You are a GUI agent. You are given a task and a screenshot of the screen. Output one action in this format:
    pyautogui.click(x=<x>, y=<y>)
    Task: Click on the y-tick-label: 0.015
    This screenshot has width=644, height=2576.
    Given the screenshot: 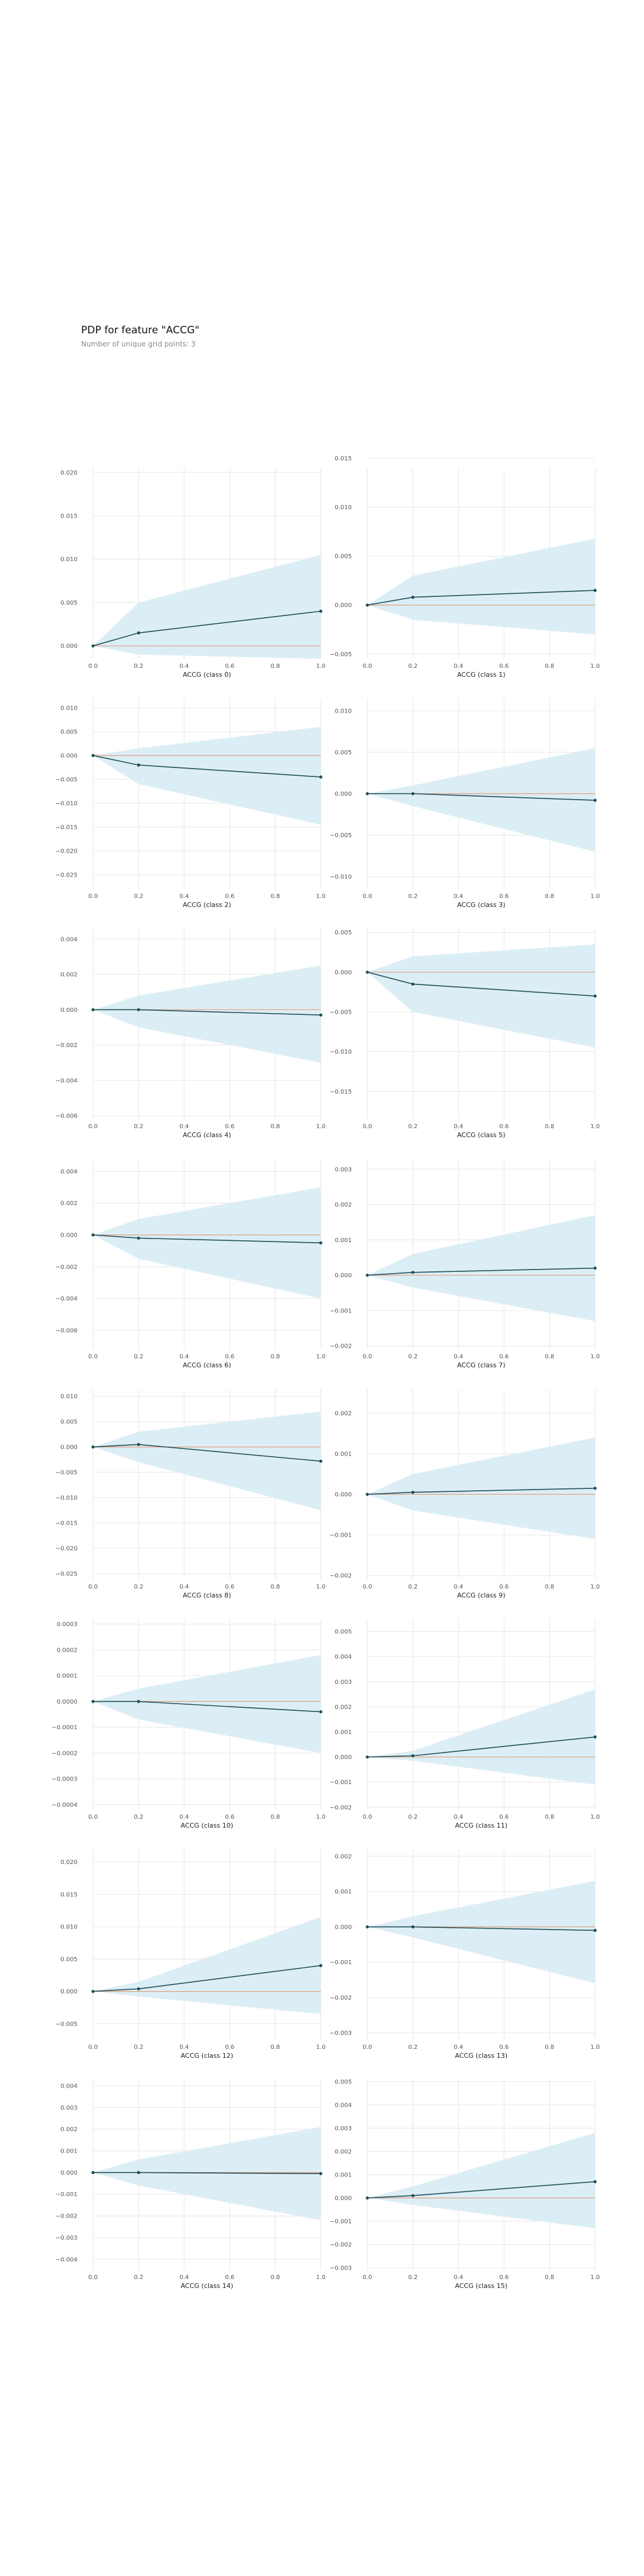 What is the action you would take?
    pyautogui.click(x=343, y=459)
    